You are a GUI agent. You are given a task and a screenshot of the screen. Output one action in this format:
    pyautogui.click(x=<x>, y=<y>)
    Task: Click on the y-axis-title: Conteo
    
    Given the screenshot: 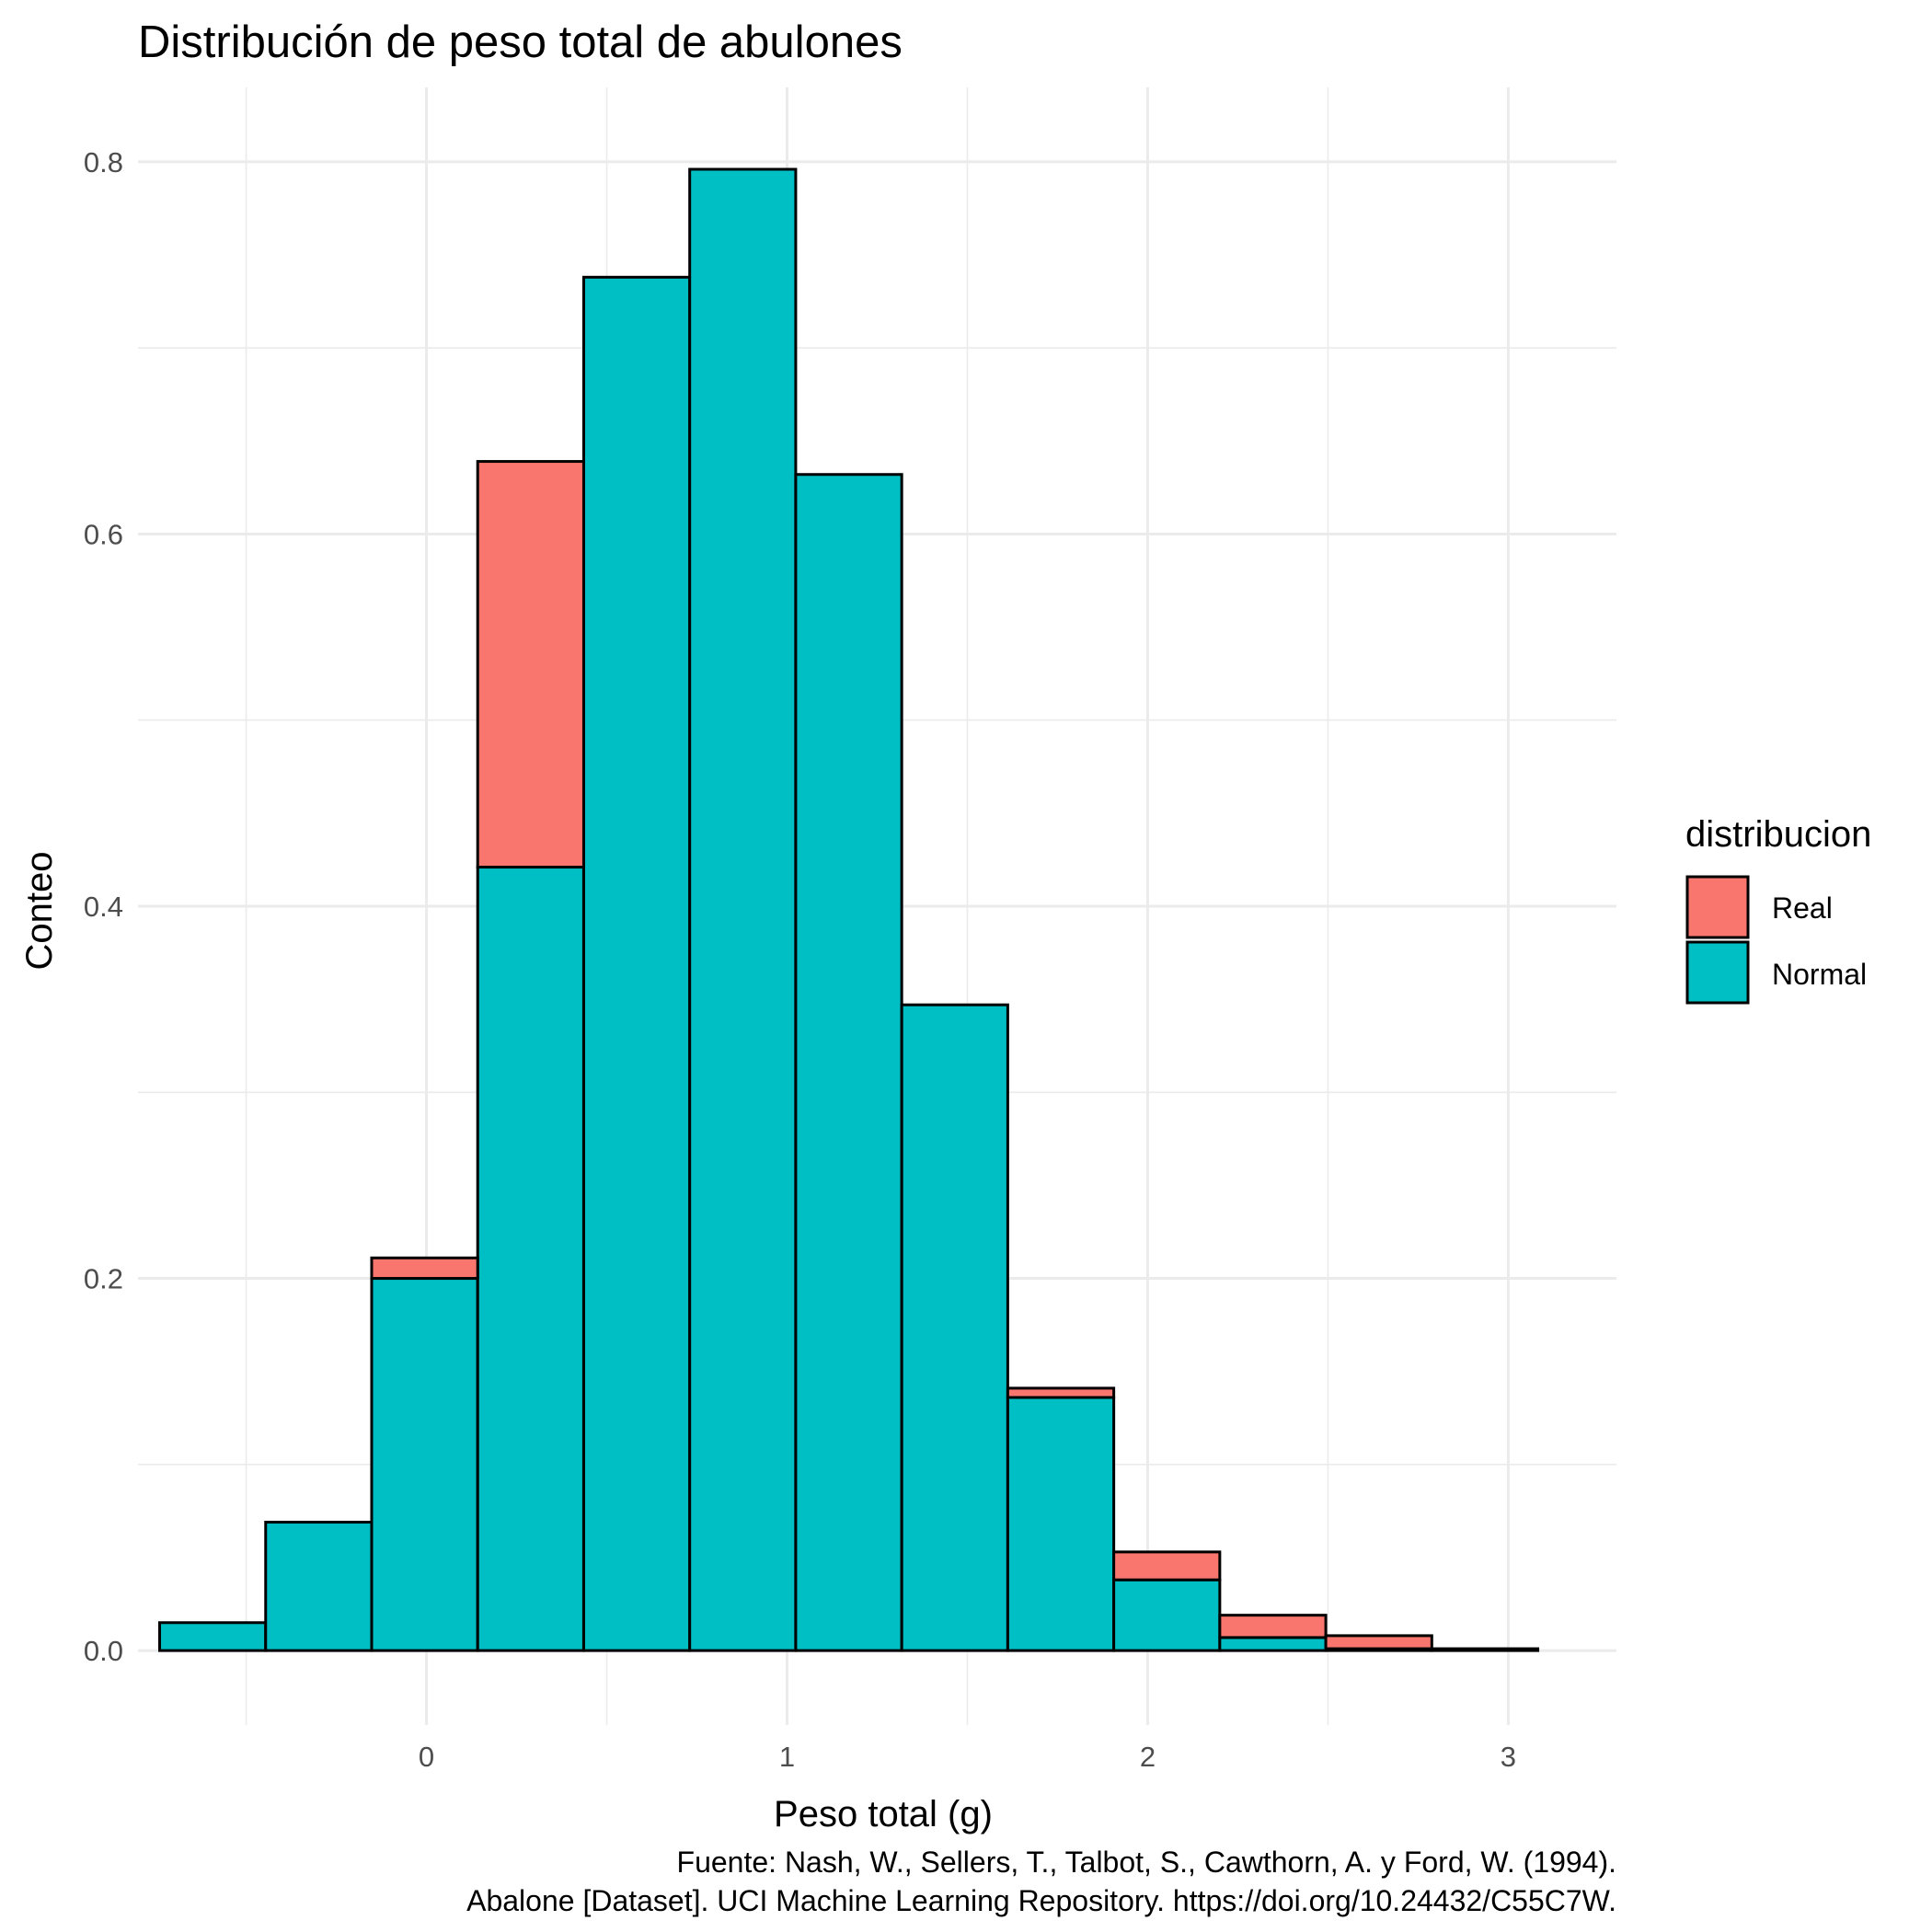 What is the action you would take?
    pyautogui.click(x=39, y=911)
    